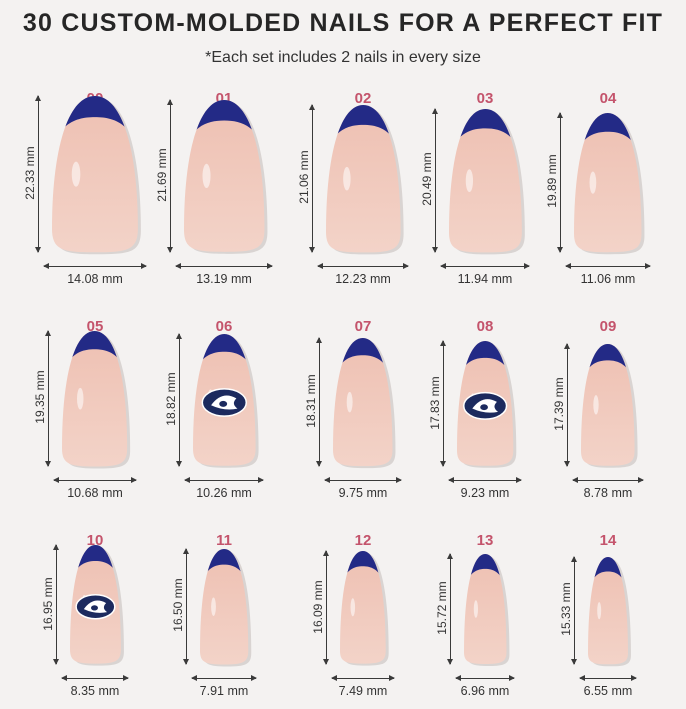 The height and width of the screenshot is (709, 686). What do you see at coordinates (311, 401) in the screenshot?
I see `nail-length-label: 18.31 mm` at bounding box center [311, 401].